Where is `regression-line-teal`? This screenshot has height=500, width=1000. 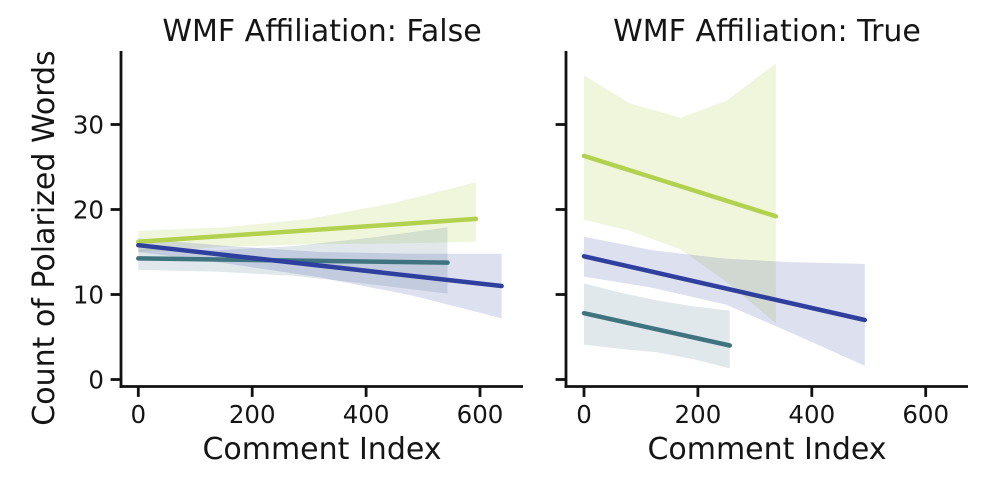
regression-line-teal is located at coordinates (657, 329).